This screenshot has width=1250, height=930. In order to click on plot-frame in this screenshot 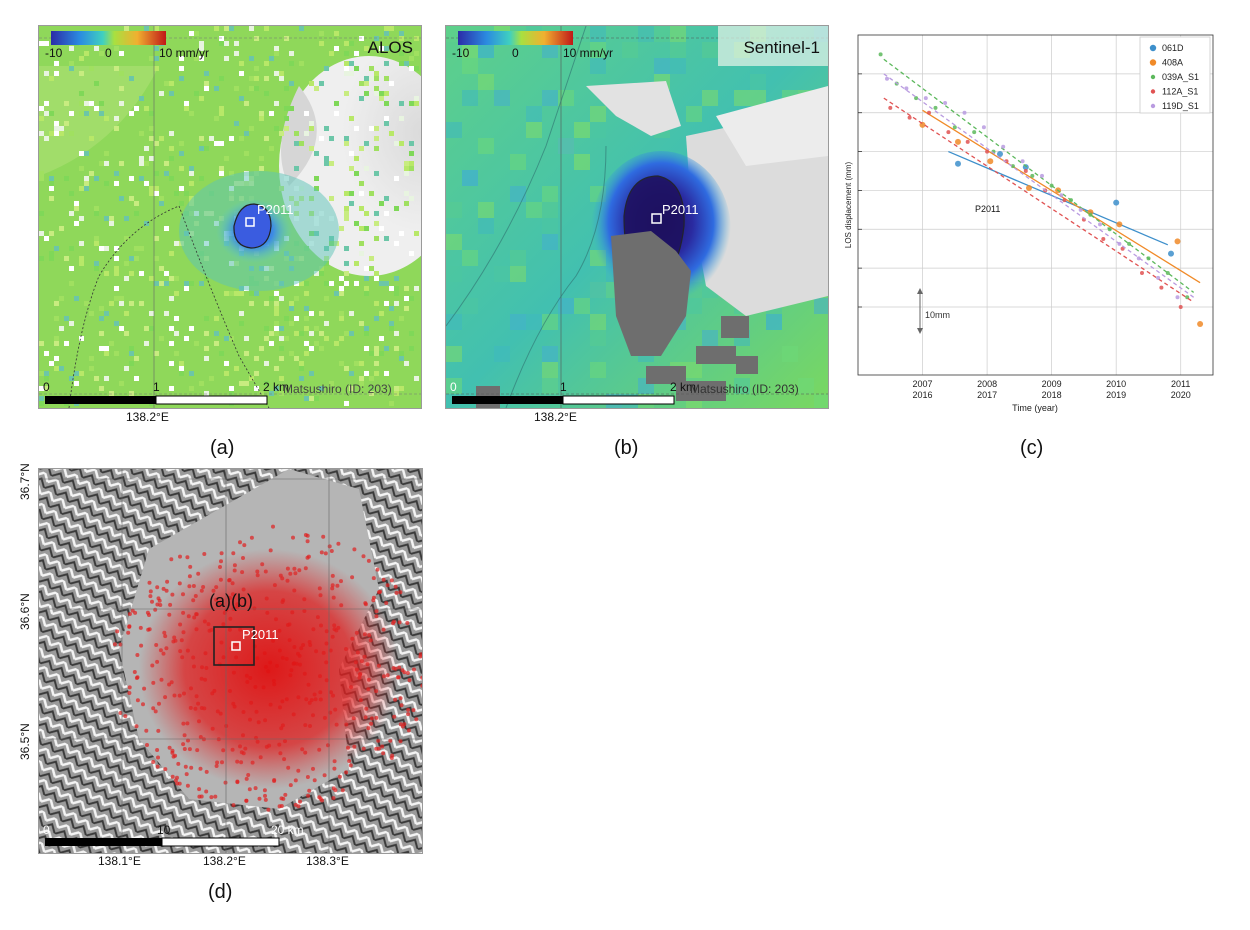, I will do `click(1035, 205)`.